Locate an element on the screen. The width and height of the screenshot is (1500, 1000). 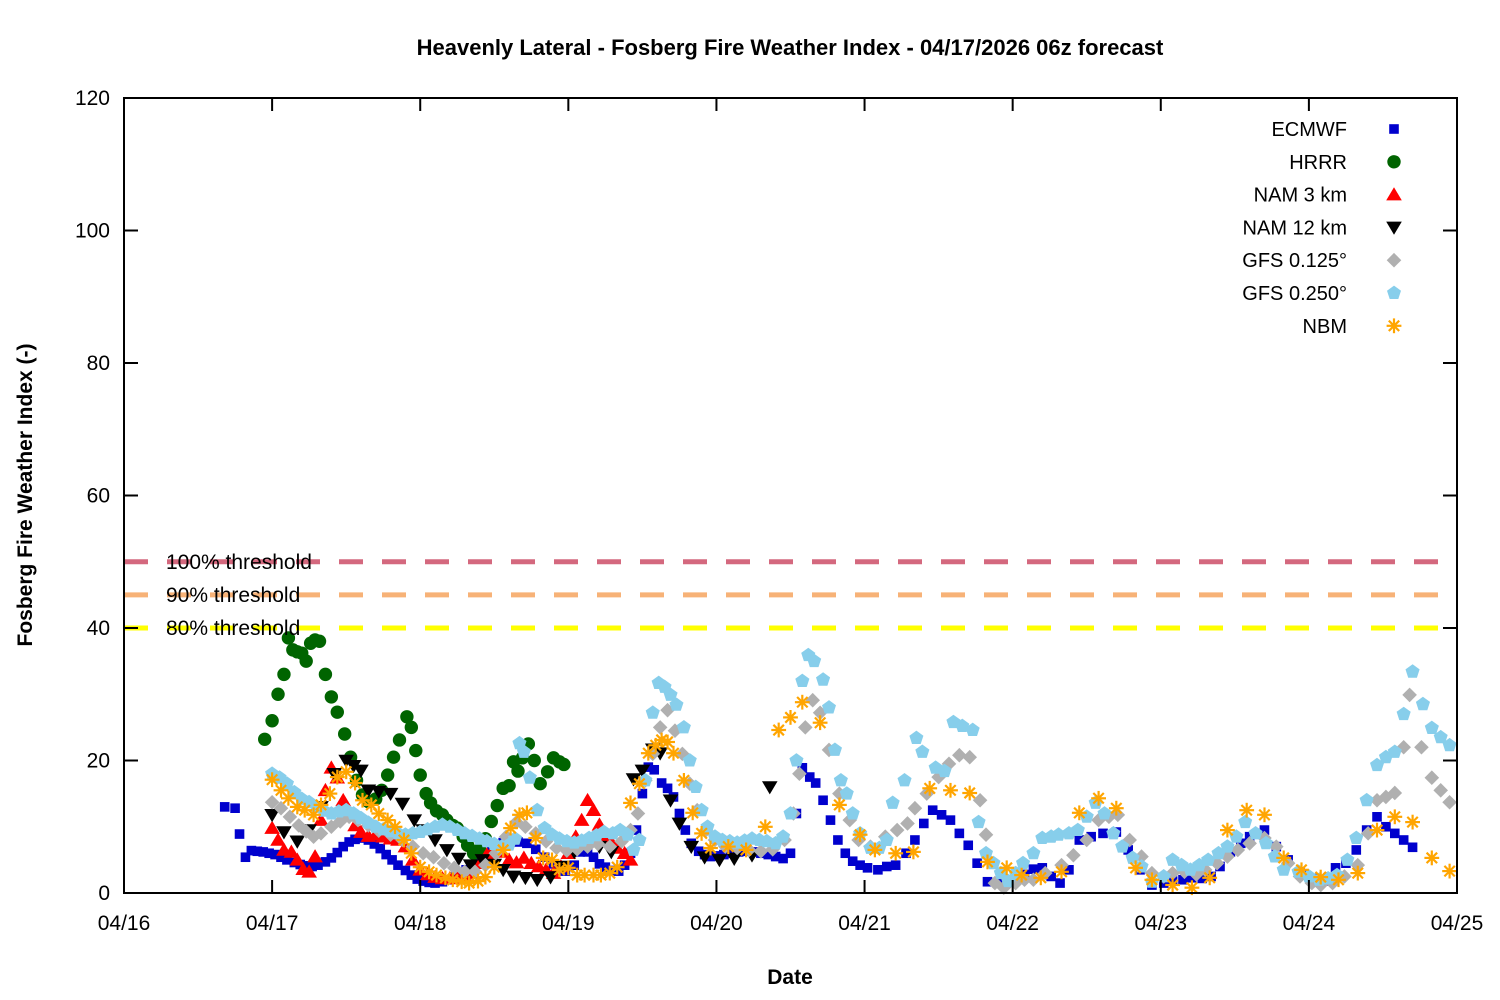
legend-label-nbm: NBM is located at coordinates (1325, 327).